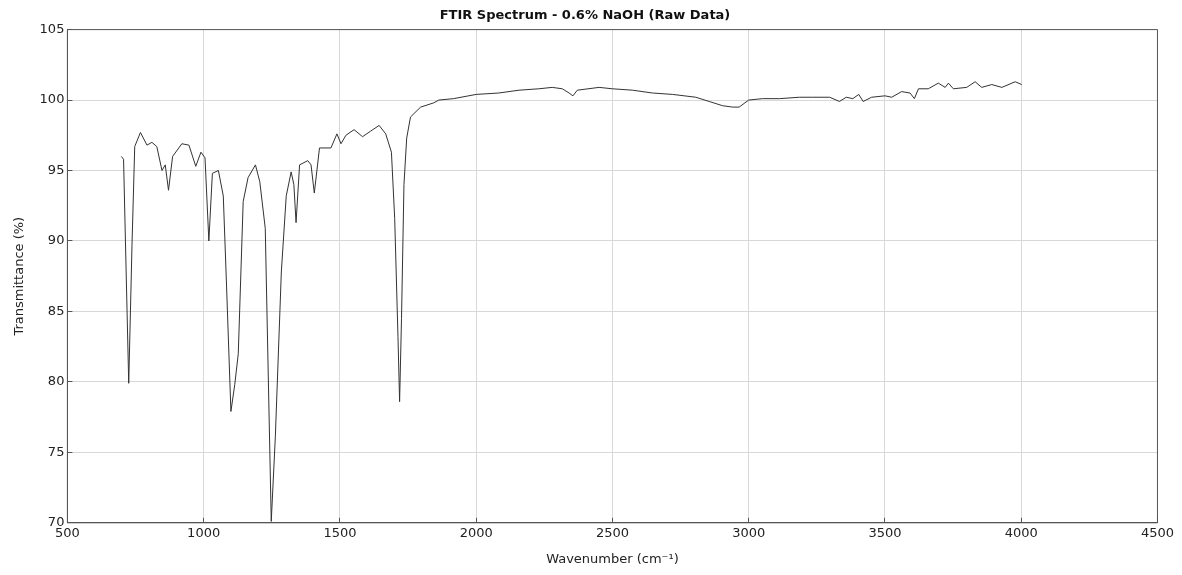  I want to click on y-tick-label: 85, so click(56, 310).